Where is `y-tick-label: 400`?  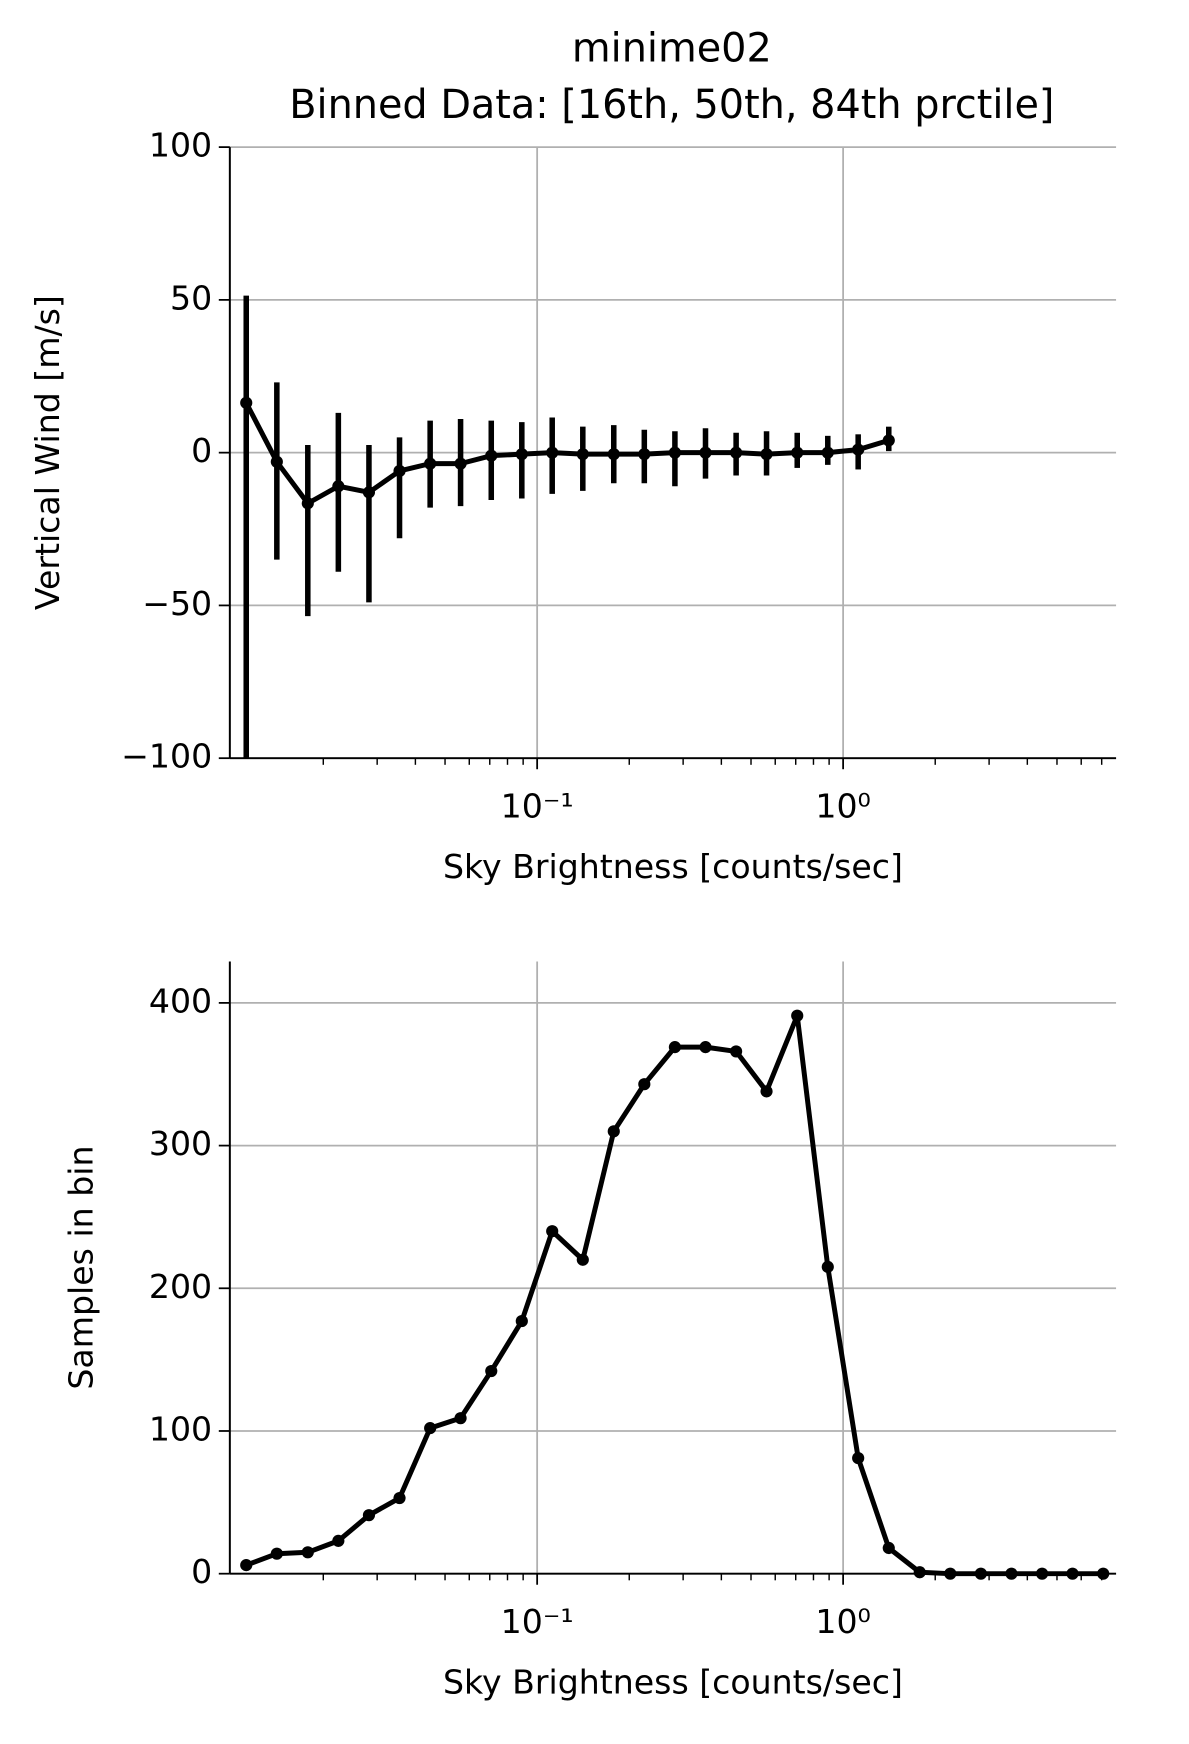 y-tick-label: 400 is located at coordinates (180, 1000).